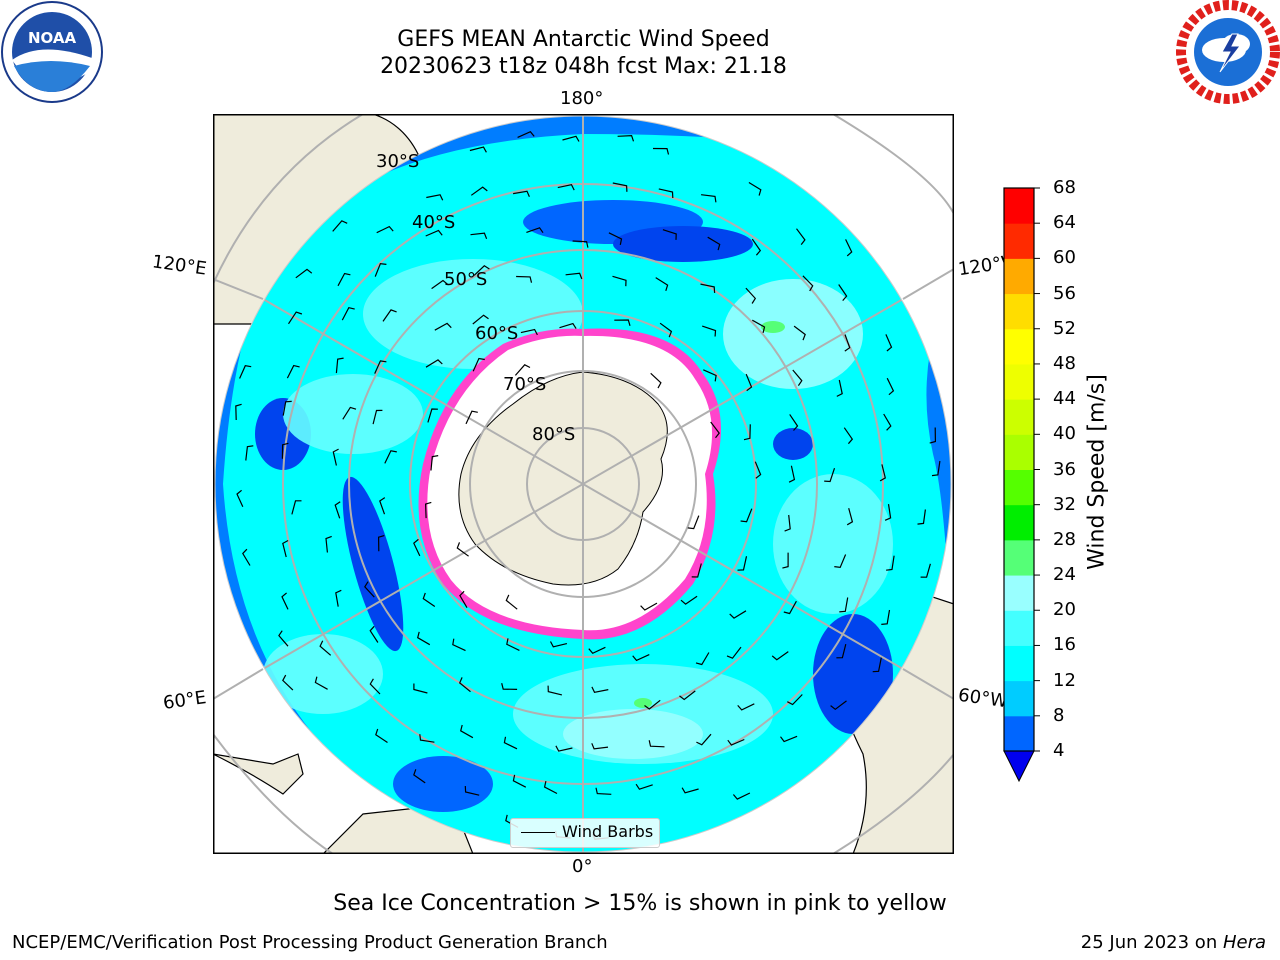  What do you see at coordinates (1064, 469) in the screenshot?
I see `colorbar-tick-label: 36` at bounding box center [1064, 469].